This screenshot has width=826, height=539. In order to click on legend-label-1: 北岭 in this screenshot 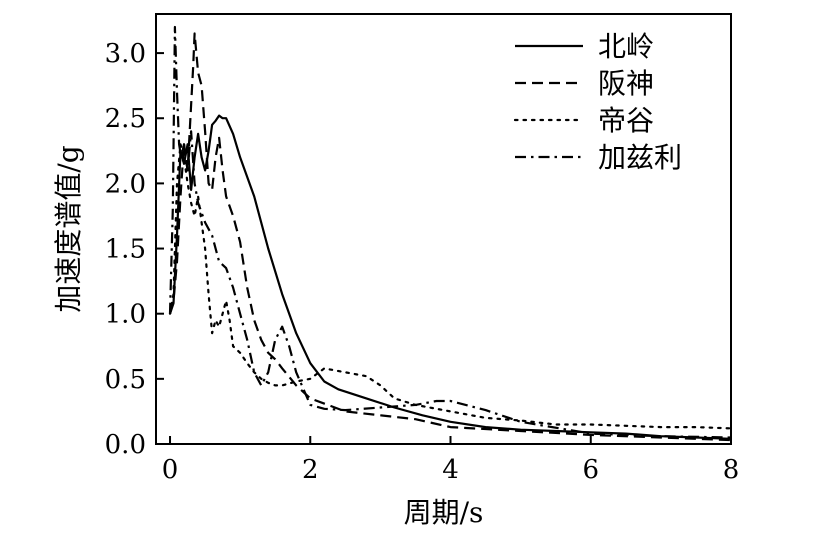, I will do `click(626, 46)`.